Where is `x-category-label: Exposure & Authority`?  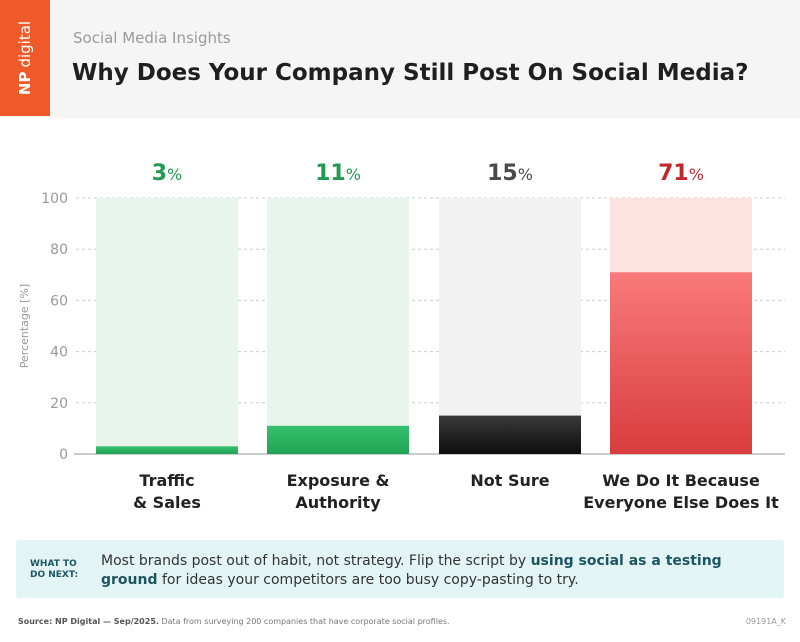 x-category-label: Exposure & Authority is located at coordinates (338, 491).